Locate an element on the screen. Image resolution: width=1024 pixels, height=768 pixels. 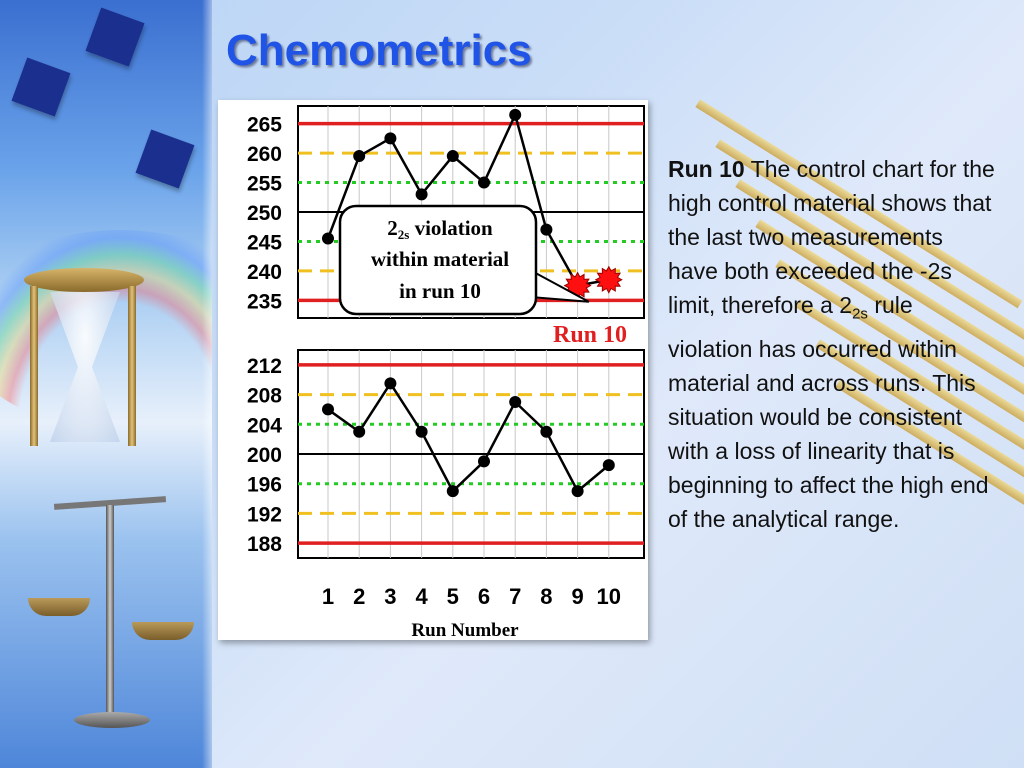
y-tick-label: 255 is located at coordinates (264, 184).